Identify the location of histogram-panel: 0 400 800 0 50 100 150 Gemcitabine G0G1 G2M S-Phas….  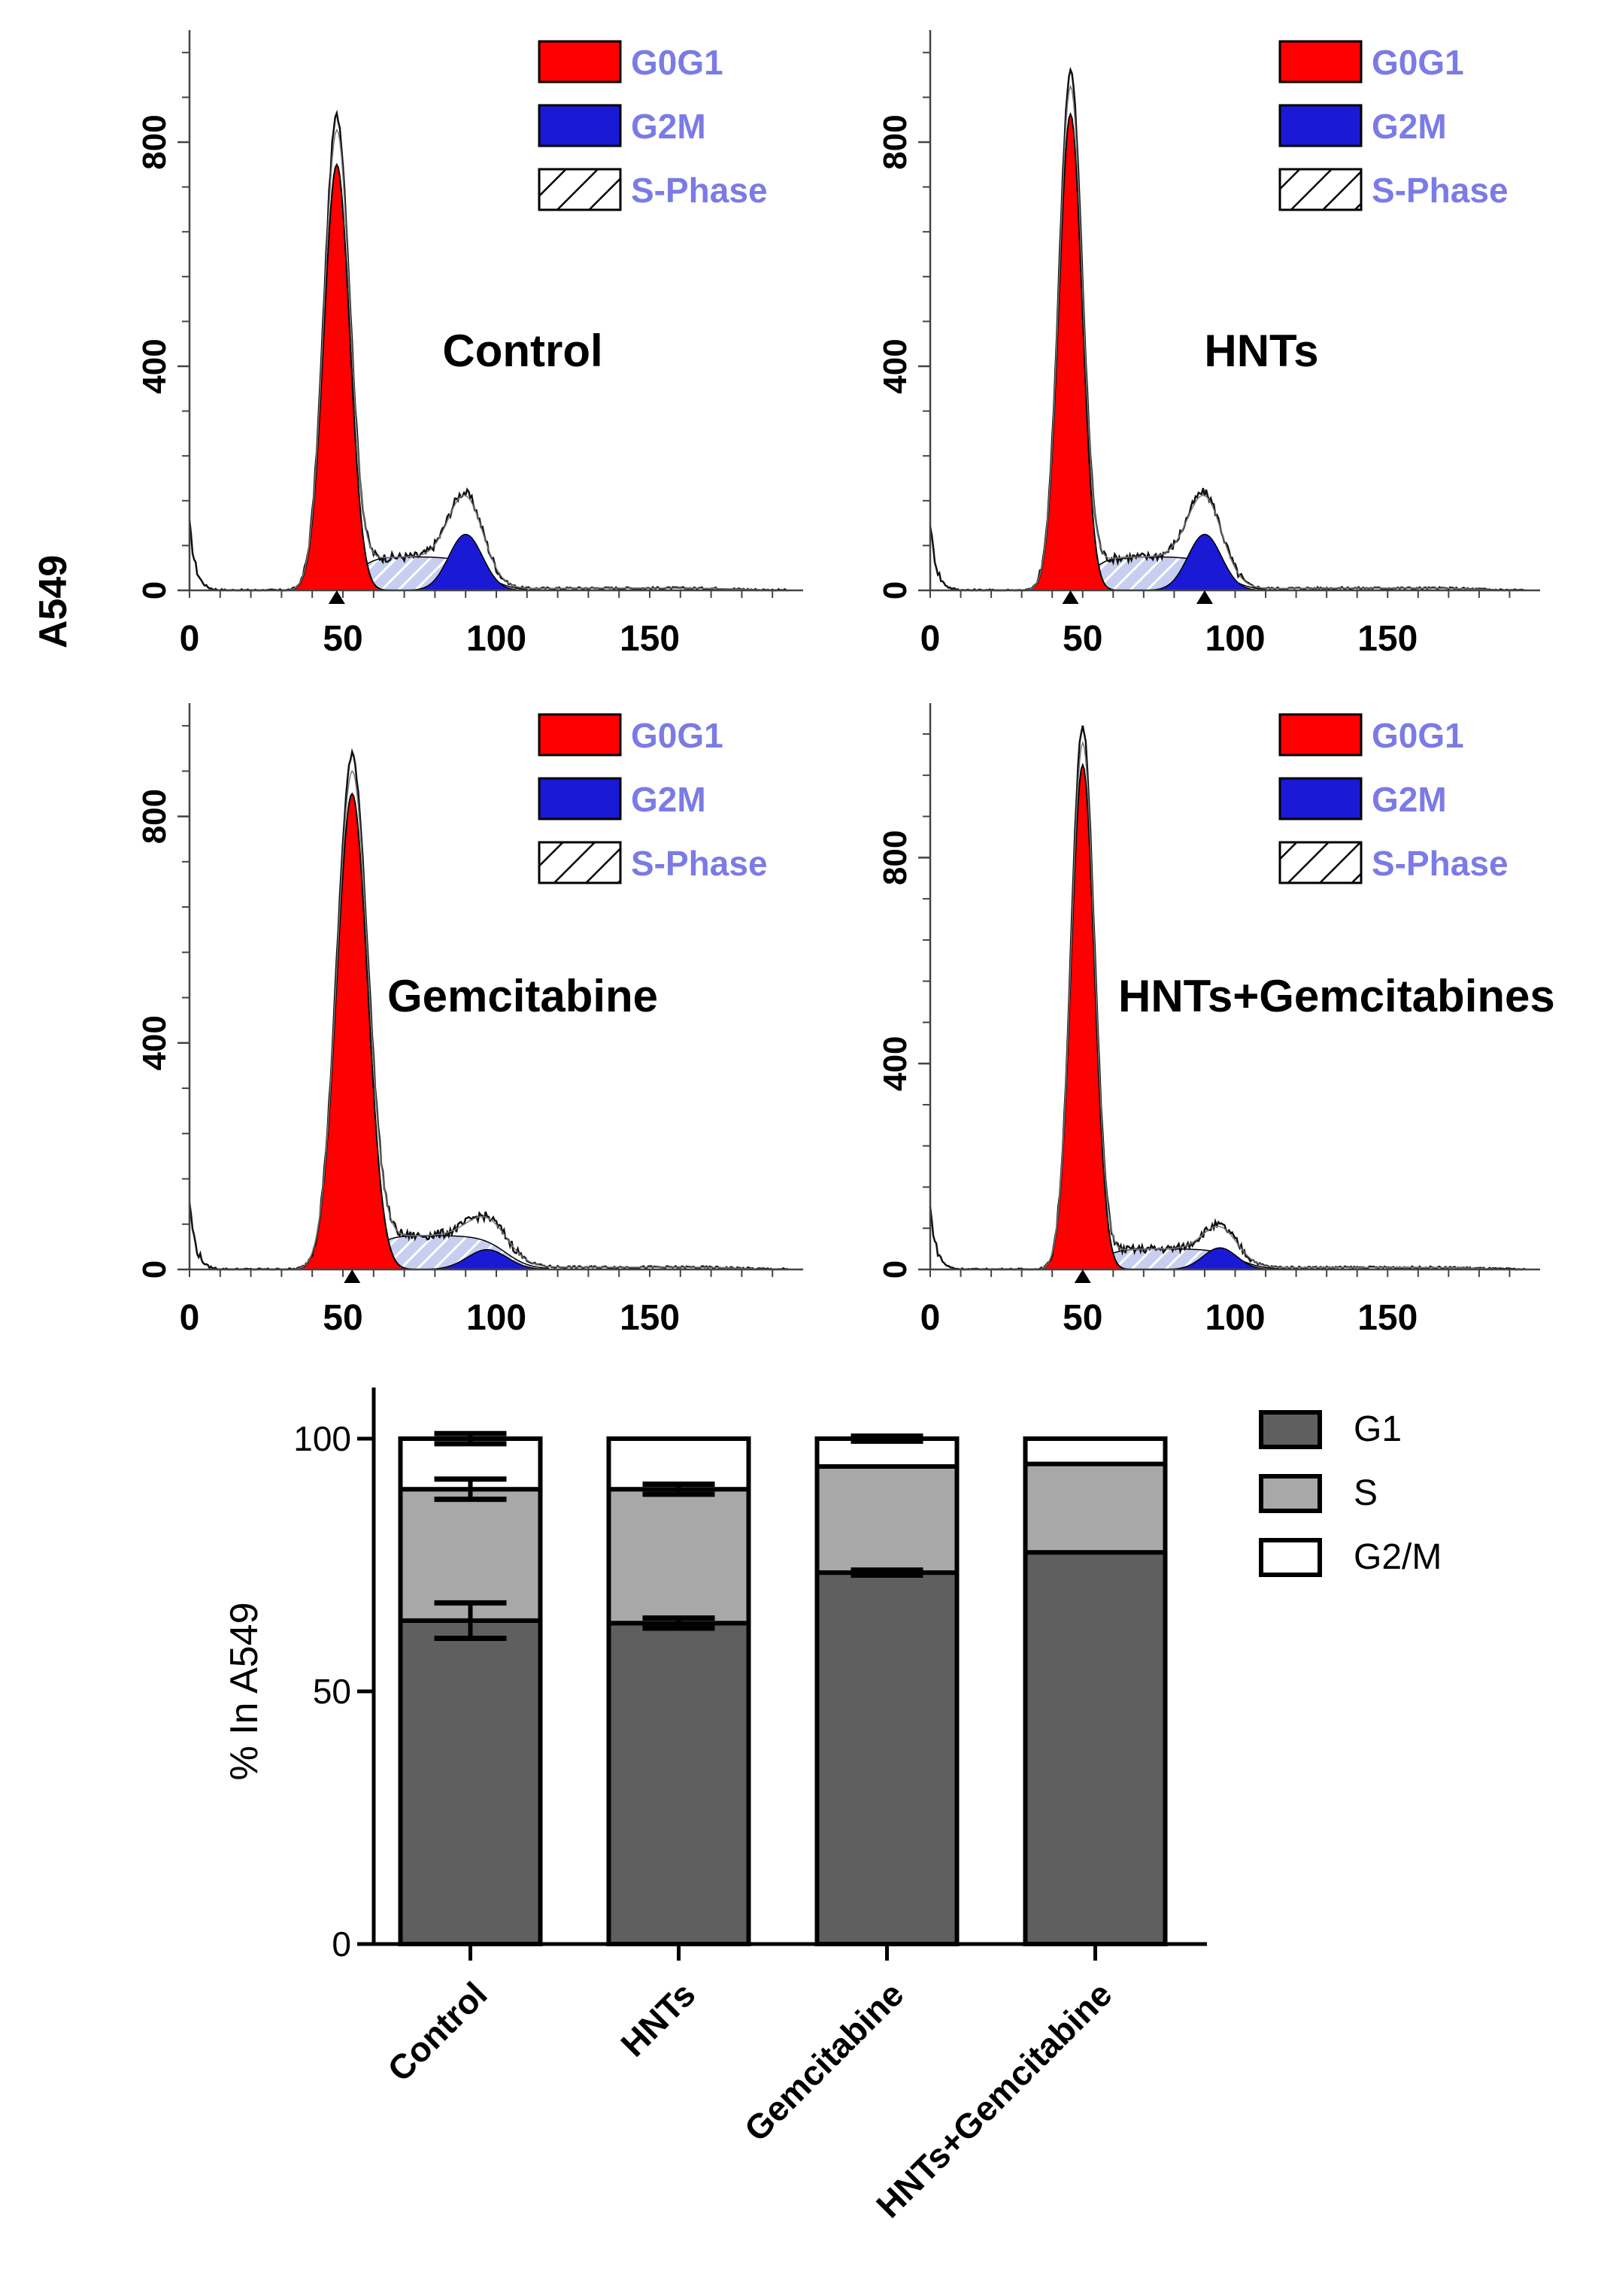
(469, 1021).